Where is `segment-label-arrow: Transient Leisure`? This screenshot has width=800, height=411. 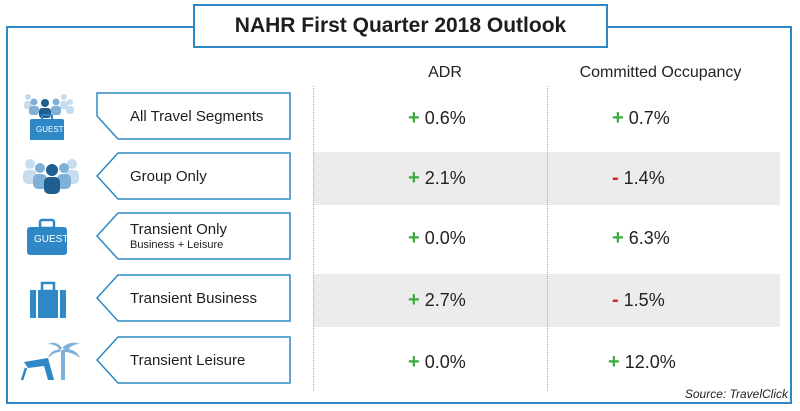 segment-label-arrow: Transient Leisure is located at coordinates (194, 360).